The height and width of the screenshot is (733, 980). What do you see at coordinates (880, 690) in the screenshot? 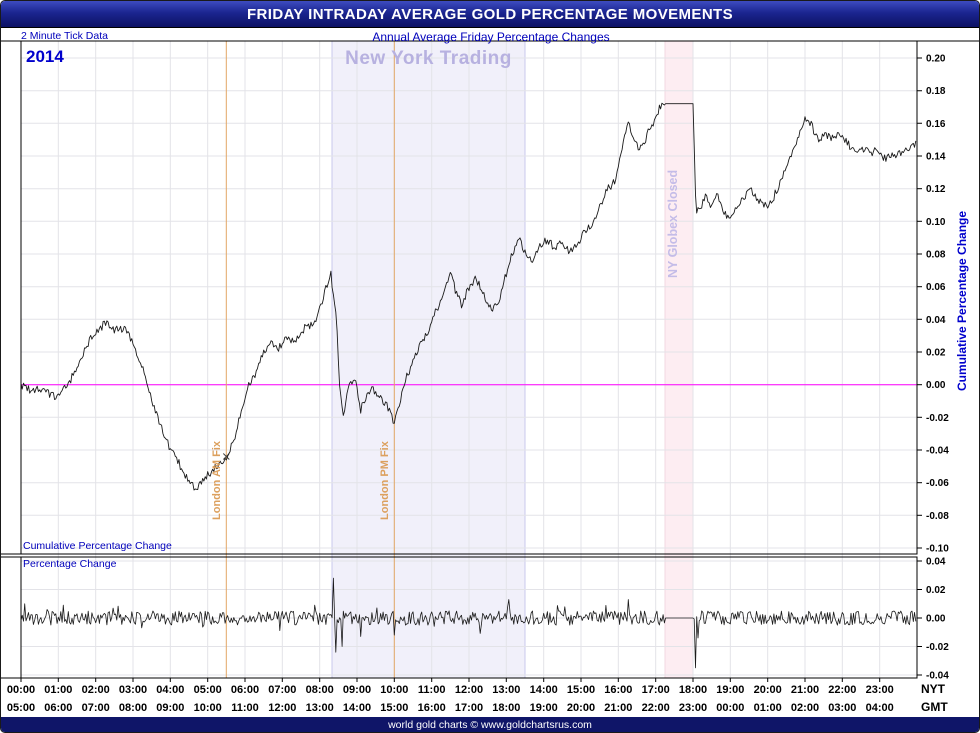
I see `x-tick-label-nyt: 23:00` at bounding box center [880, 690].